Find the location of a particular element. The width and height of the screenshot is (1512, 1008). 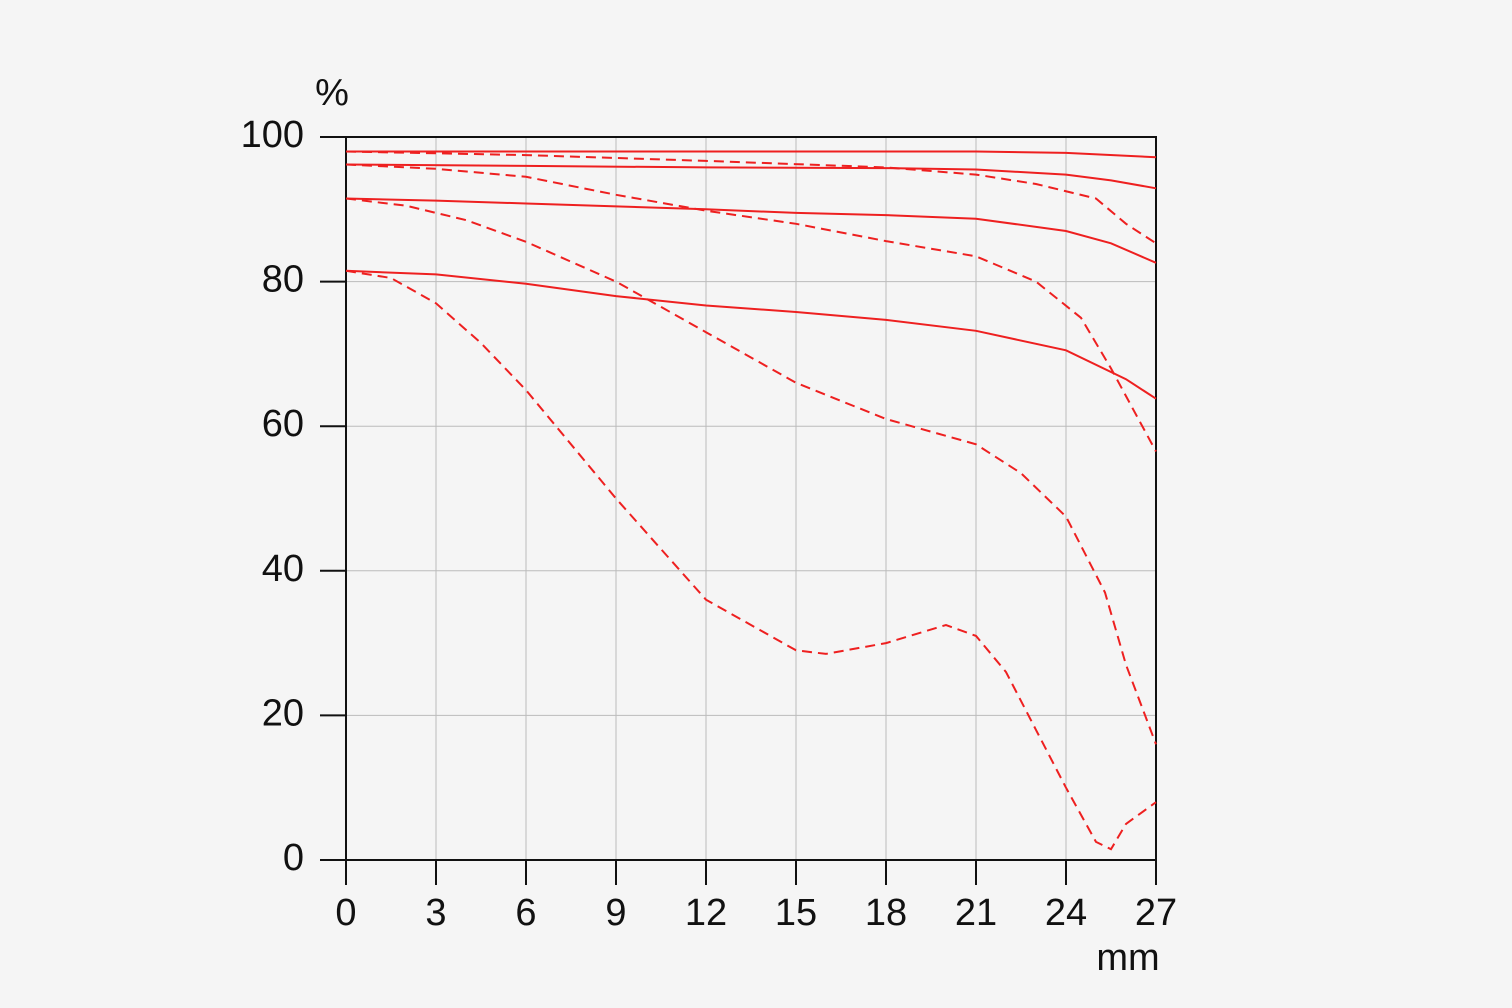

x-tick-label: 27 is located at coordinates (1156, 913).